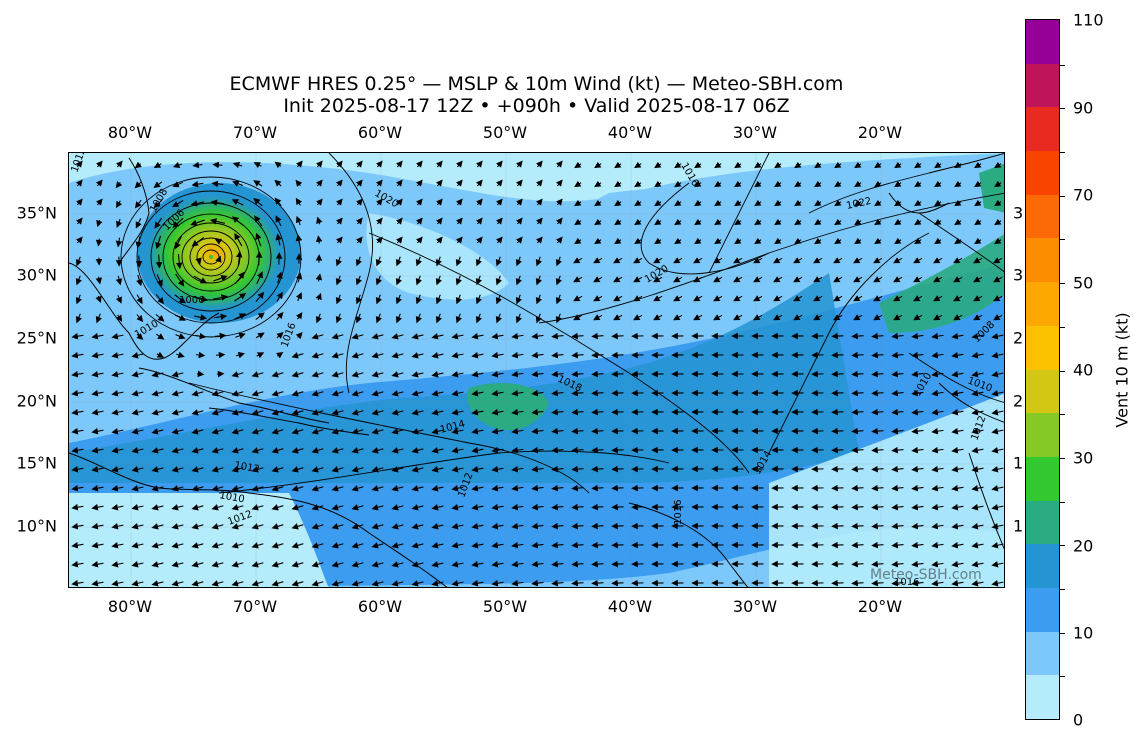 Image resolution: width=1144 pixels, height=744 pixels. Describe the element at coordinates (1062, 415) in the screenshot. I see `colorbar-tick` at that location.